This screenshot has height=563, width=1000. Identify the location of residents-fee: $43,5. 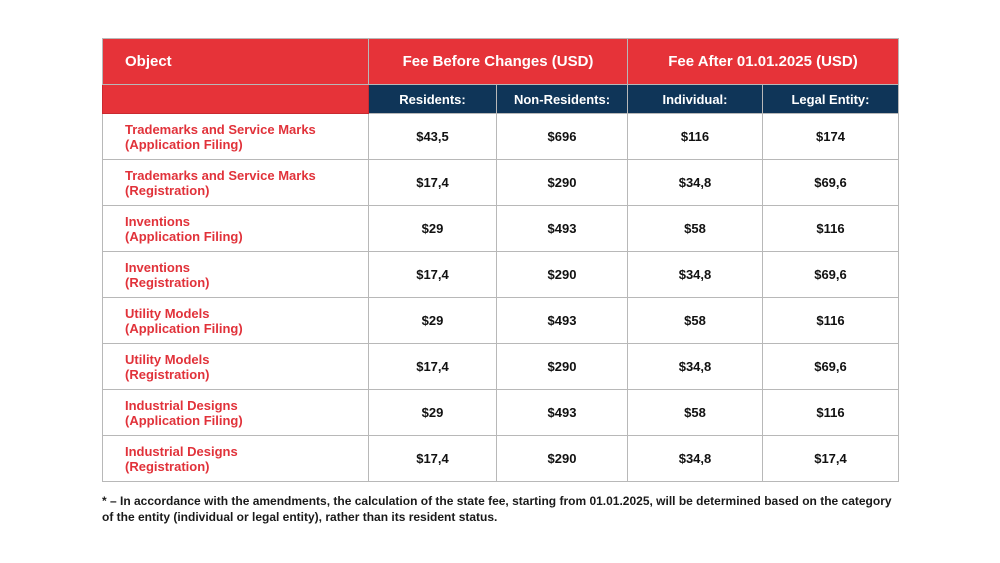
(432, 136).